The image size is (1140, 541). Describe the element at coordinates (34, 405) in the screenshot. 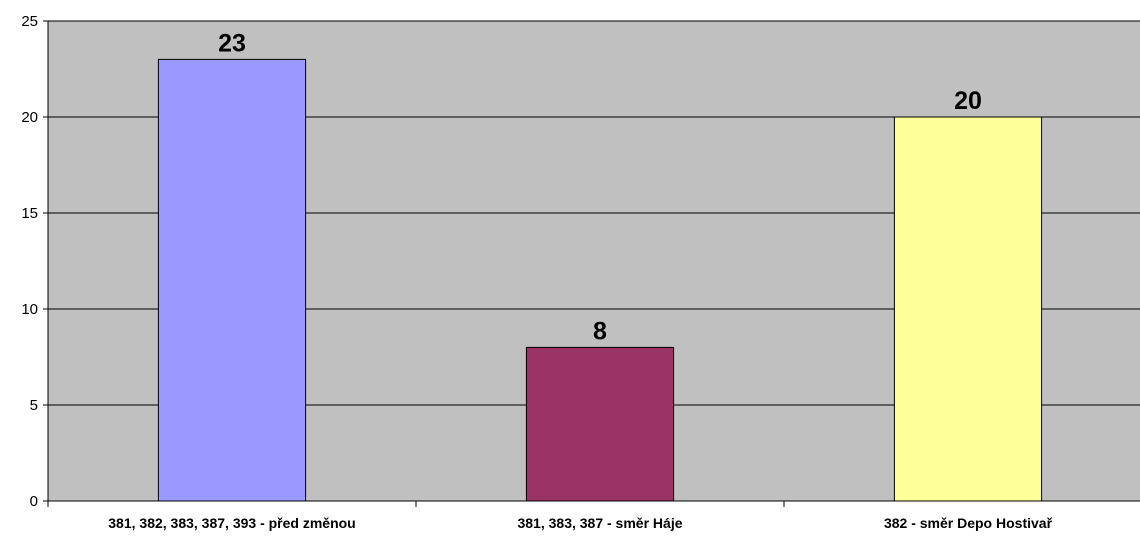

I see `y-tick-label: 5` at that location.